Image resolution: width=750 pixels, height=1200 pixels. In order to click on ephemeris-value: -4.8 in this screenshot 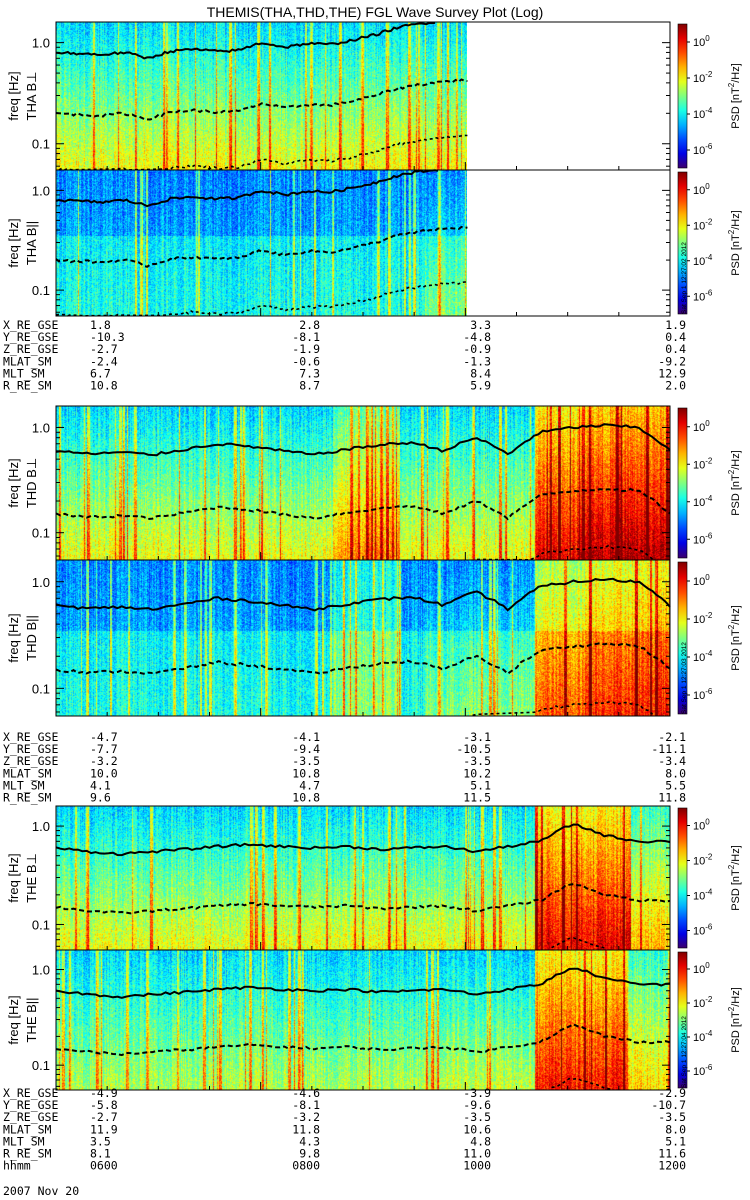, I will do `click(477, 337)`.